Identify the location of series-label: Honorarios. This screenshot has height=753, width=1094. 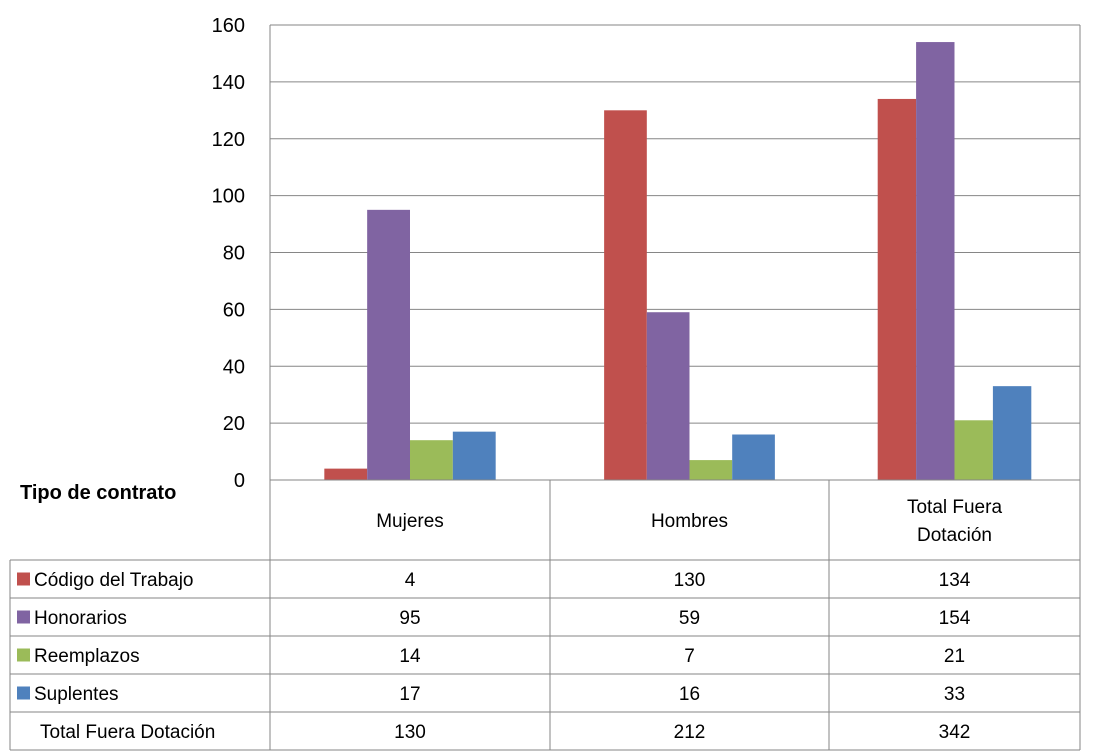
(80, 618).